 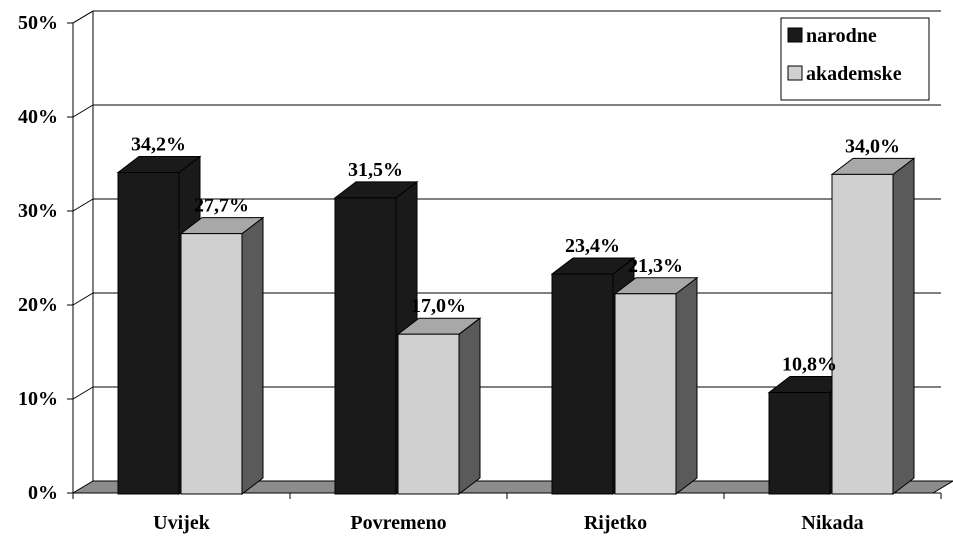 What do you see at coordinates (592, 246) in the screenshot?
I see `data-label: 23,4%` at bounding box center [592, 246].